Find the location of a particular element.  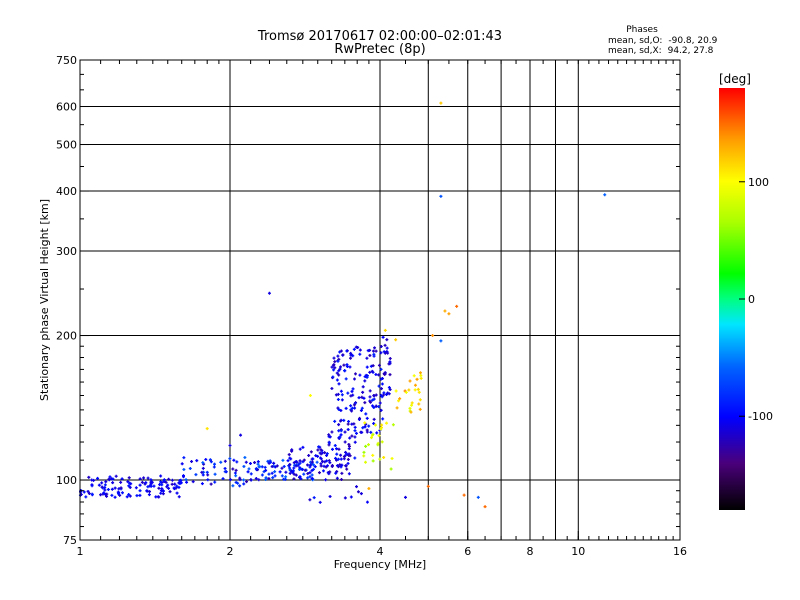

x-tick-label: 4 is located at coordinates (380, 551).